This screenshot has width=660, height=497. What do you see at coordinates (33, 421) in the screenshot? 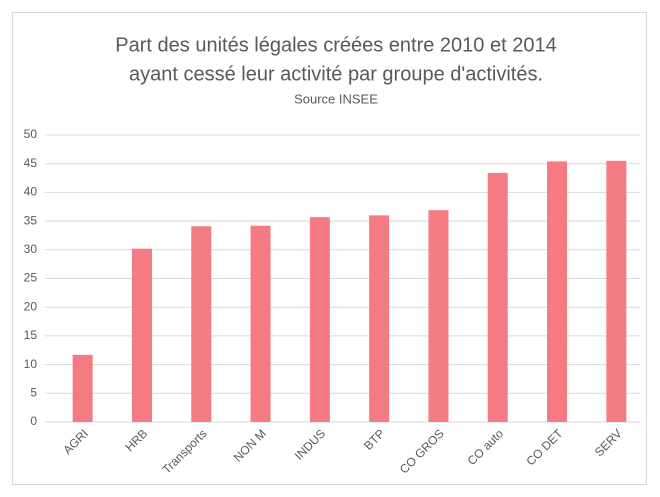
I see `y-tick-label: 0` at bounding box center [33, 421].